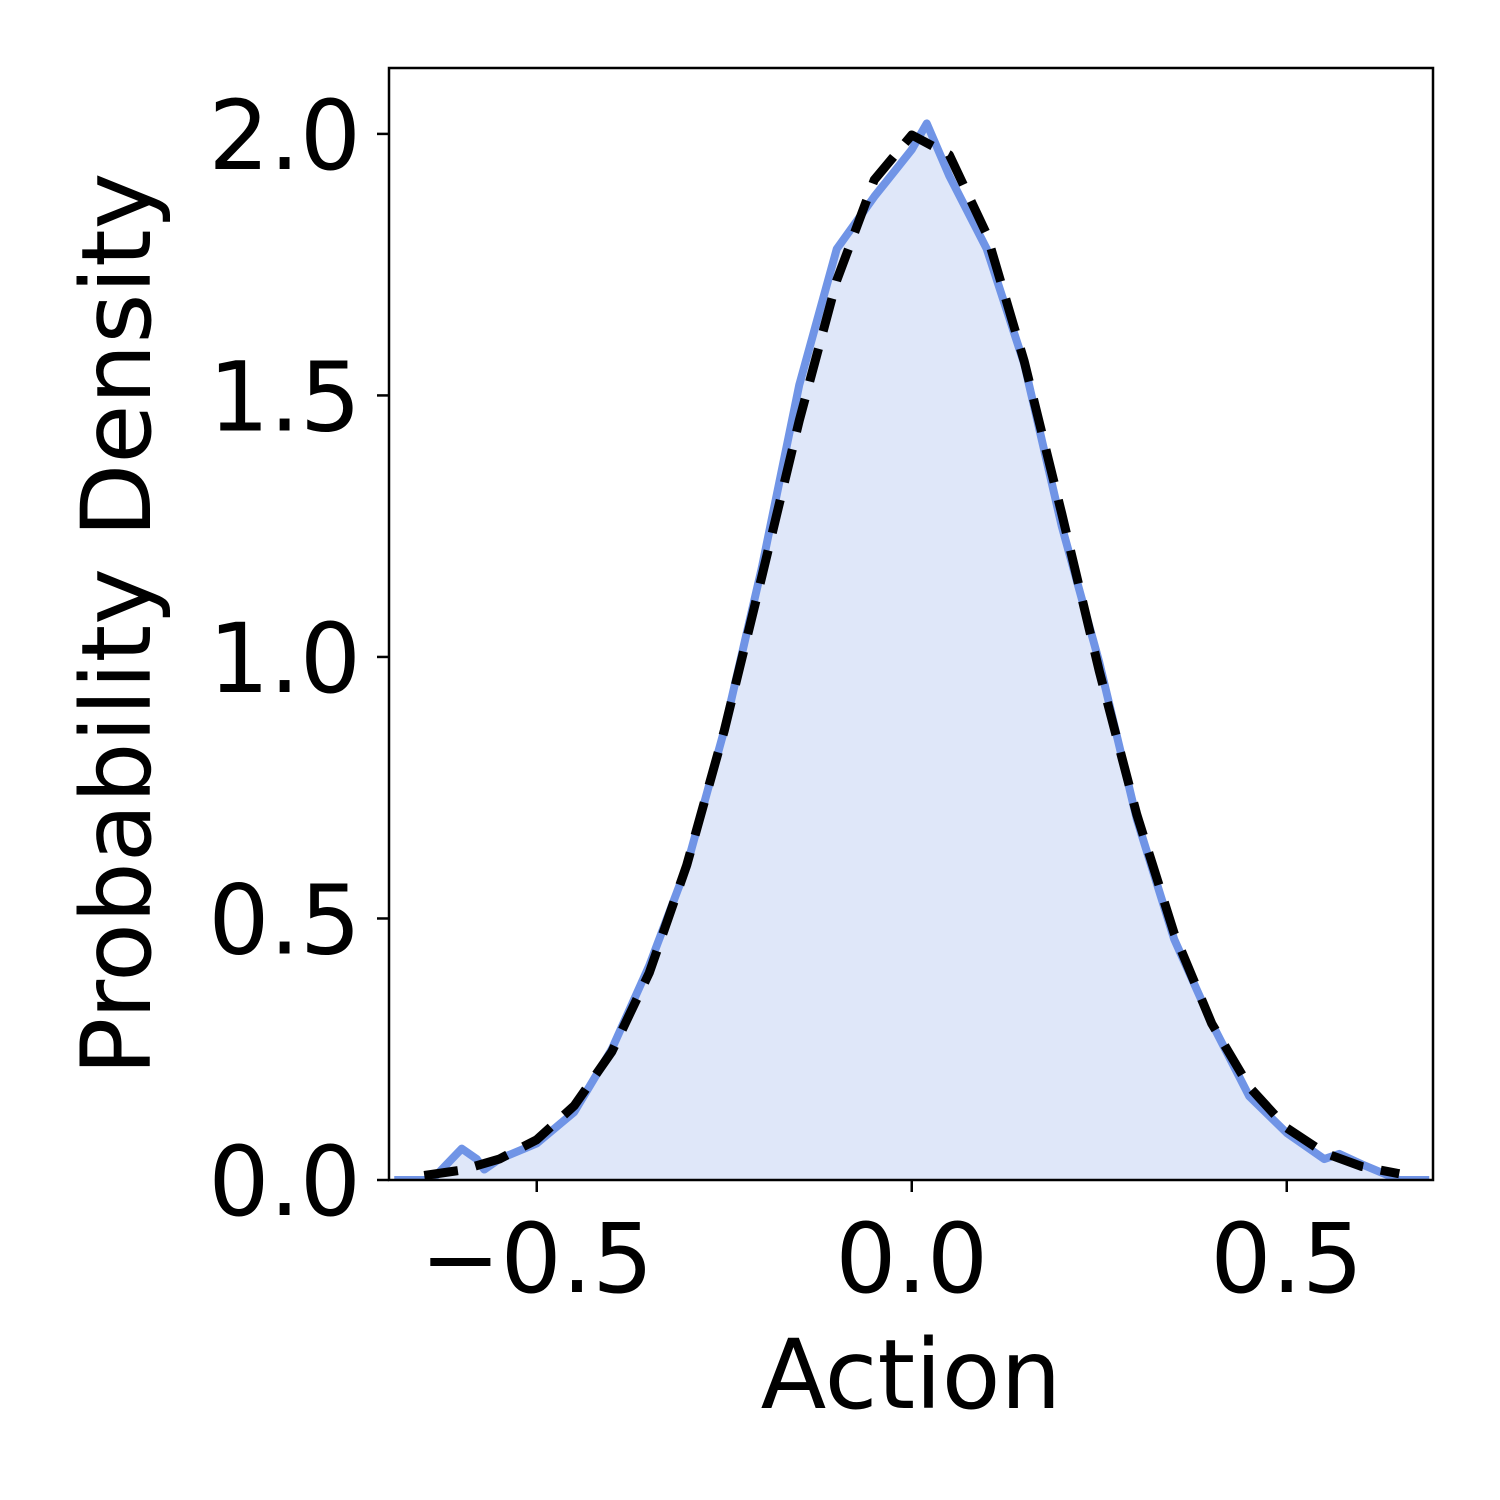  Describe the element at coordinates (911, 1259) in the screenshot. I see `x-tick-label: 0.0` at that location.